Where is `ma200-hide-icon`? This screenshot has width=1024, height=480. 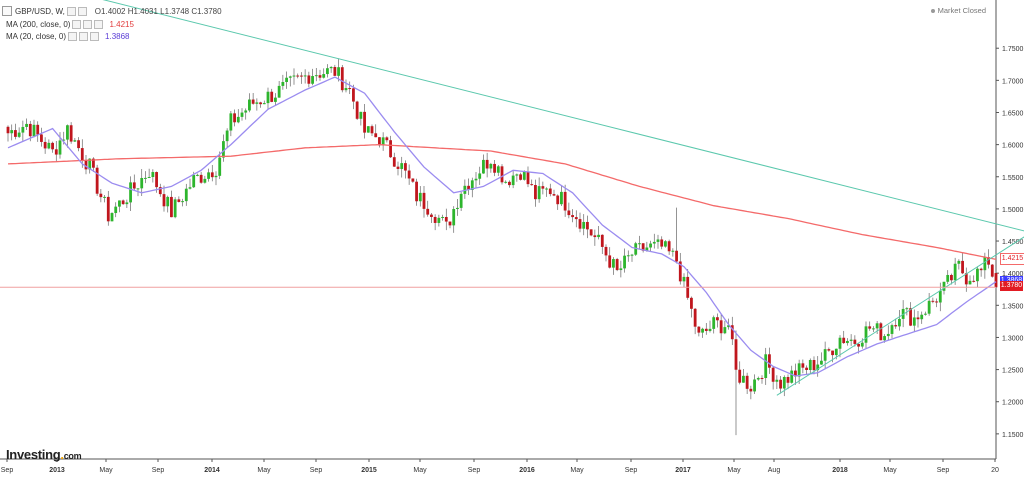 ma200-hide-icon is located at coordinates (88, 24).